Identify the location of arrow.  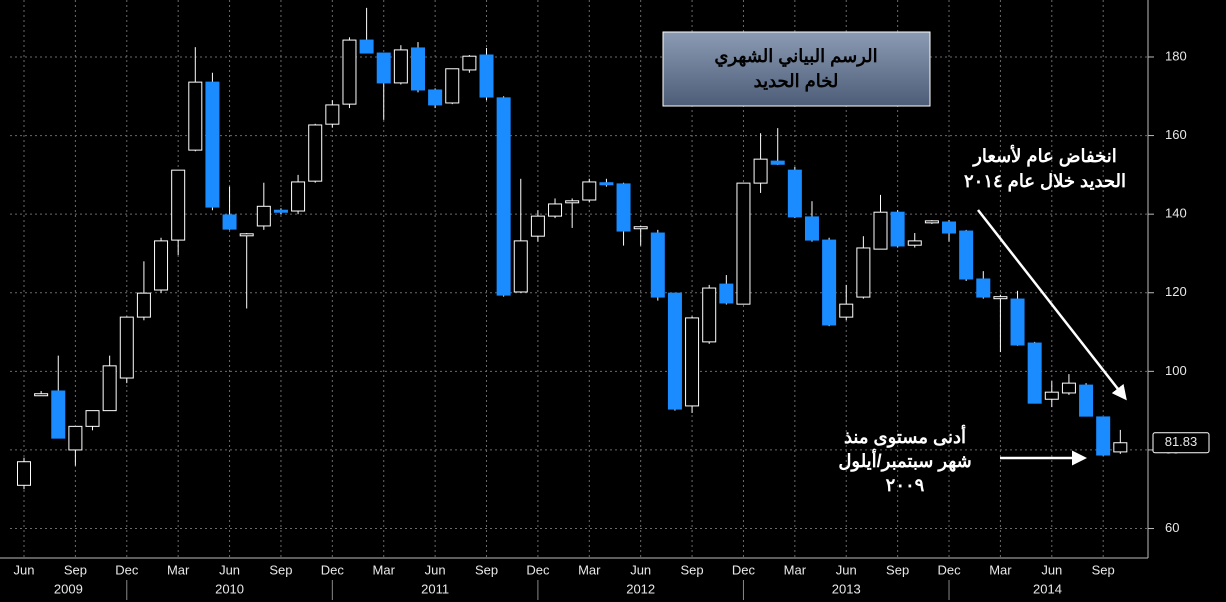
(1052, 305).